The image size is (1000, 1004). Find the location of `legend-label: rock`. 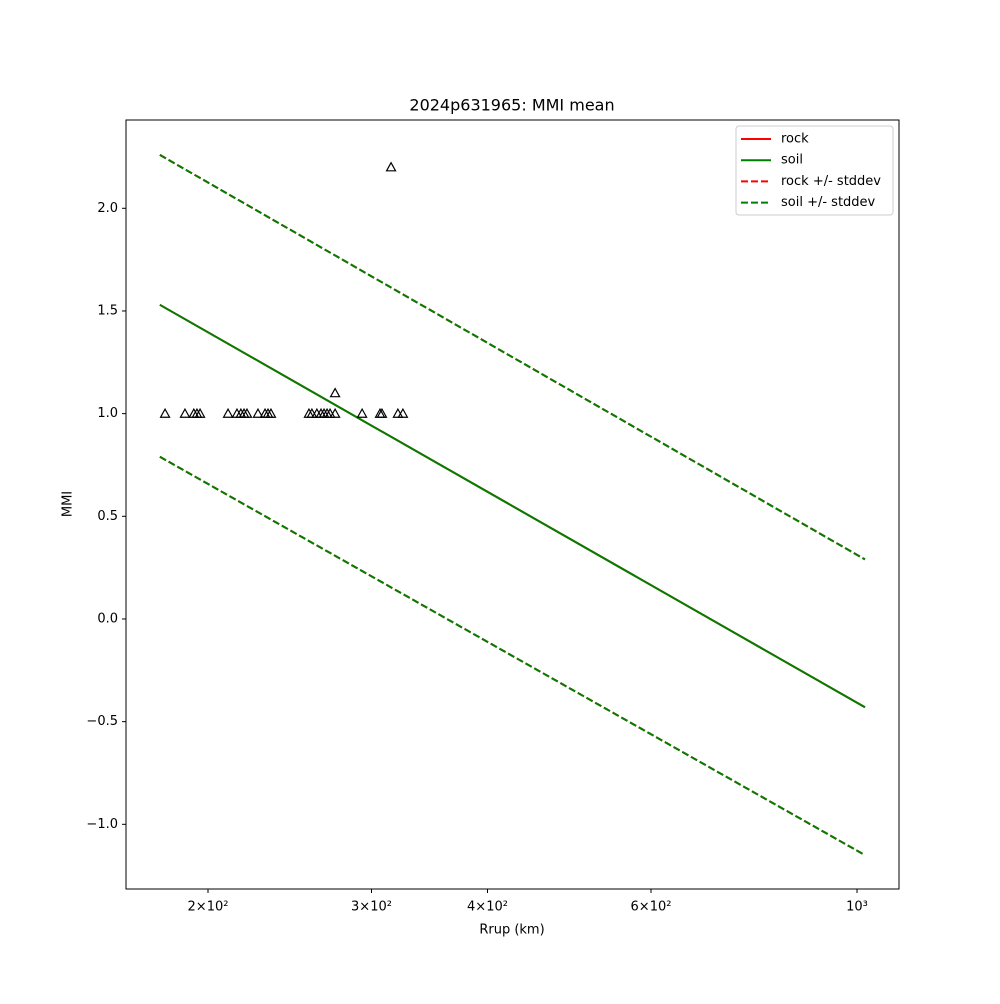

legend-label: rock is located at coordinates (795, 139).